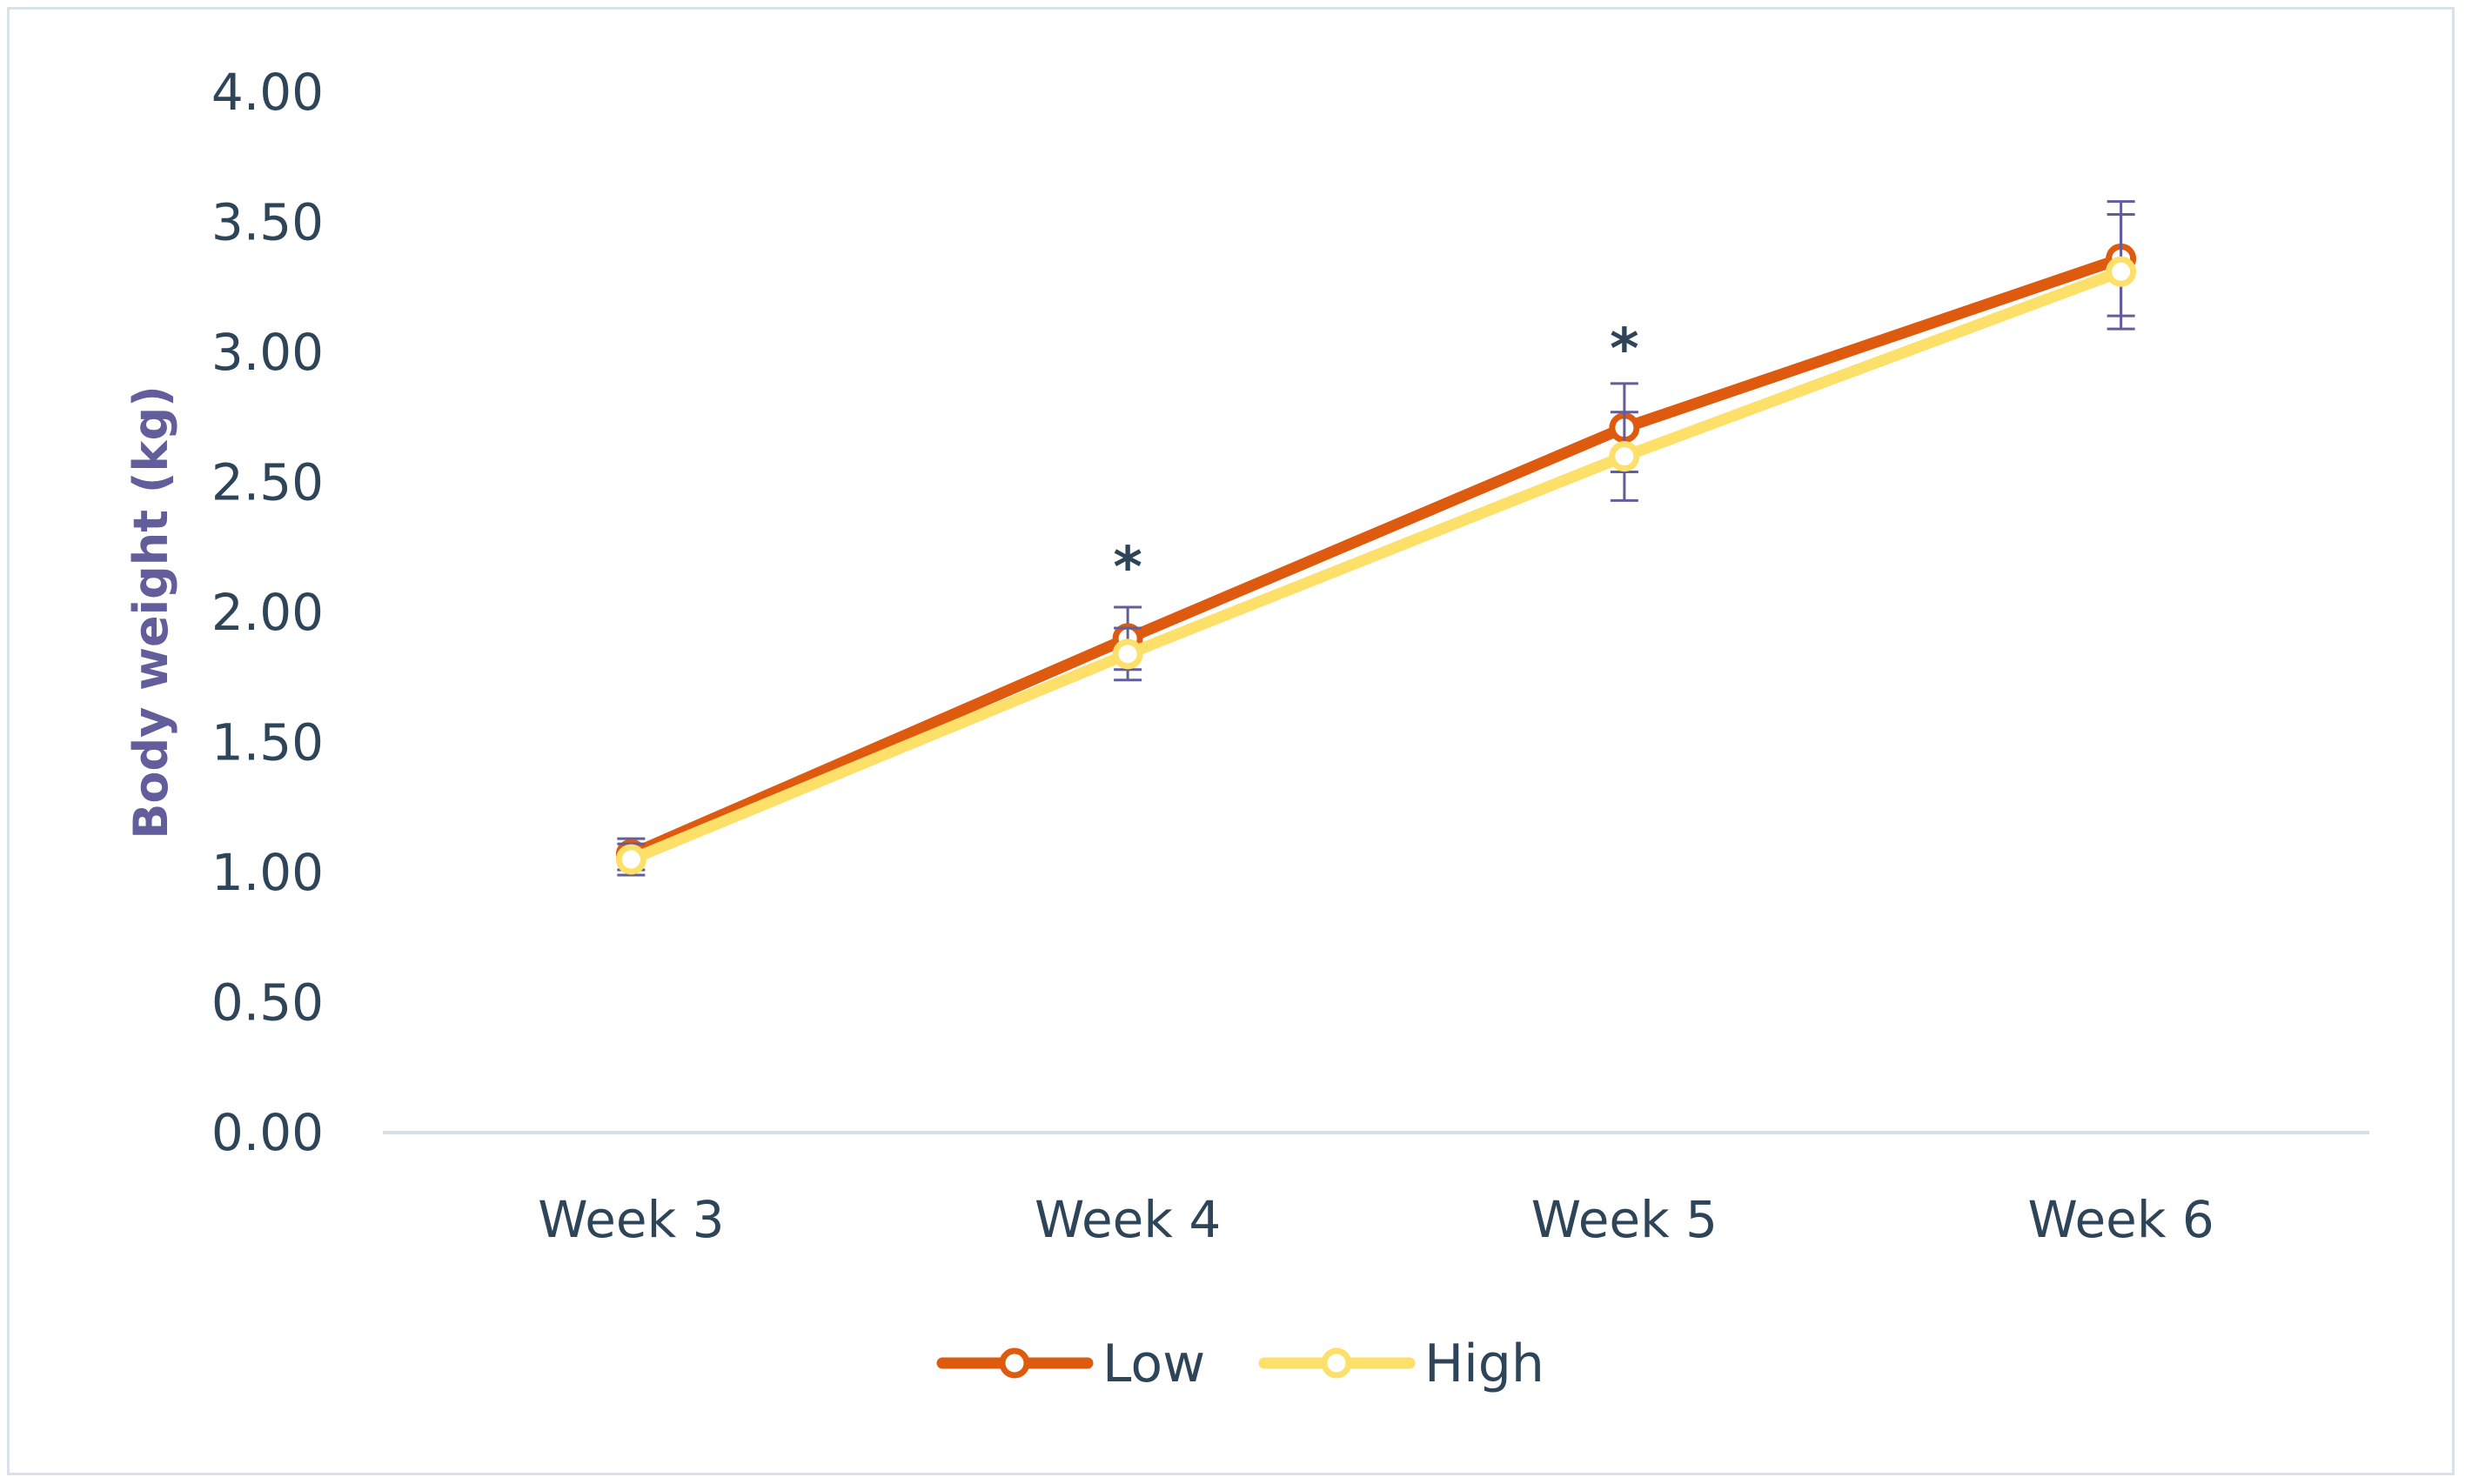  Describe the element at coordinates (1070, 1364) in the screenshot. I see `legend-item-low: Low` at that location.